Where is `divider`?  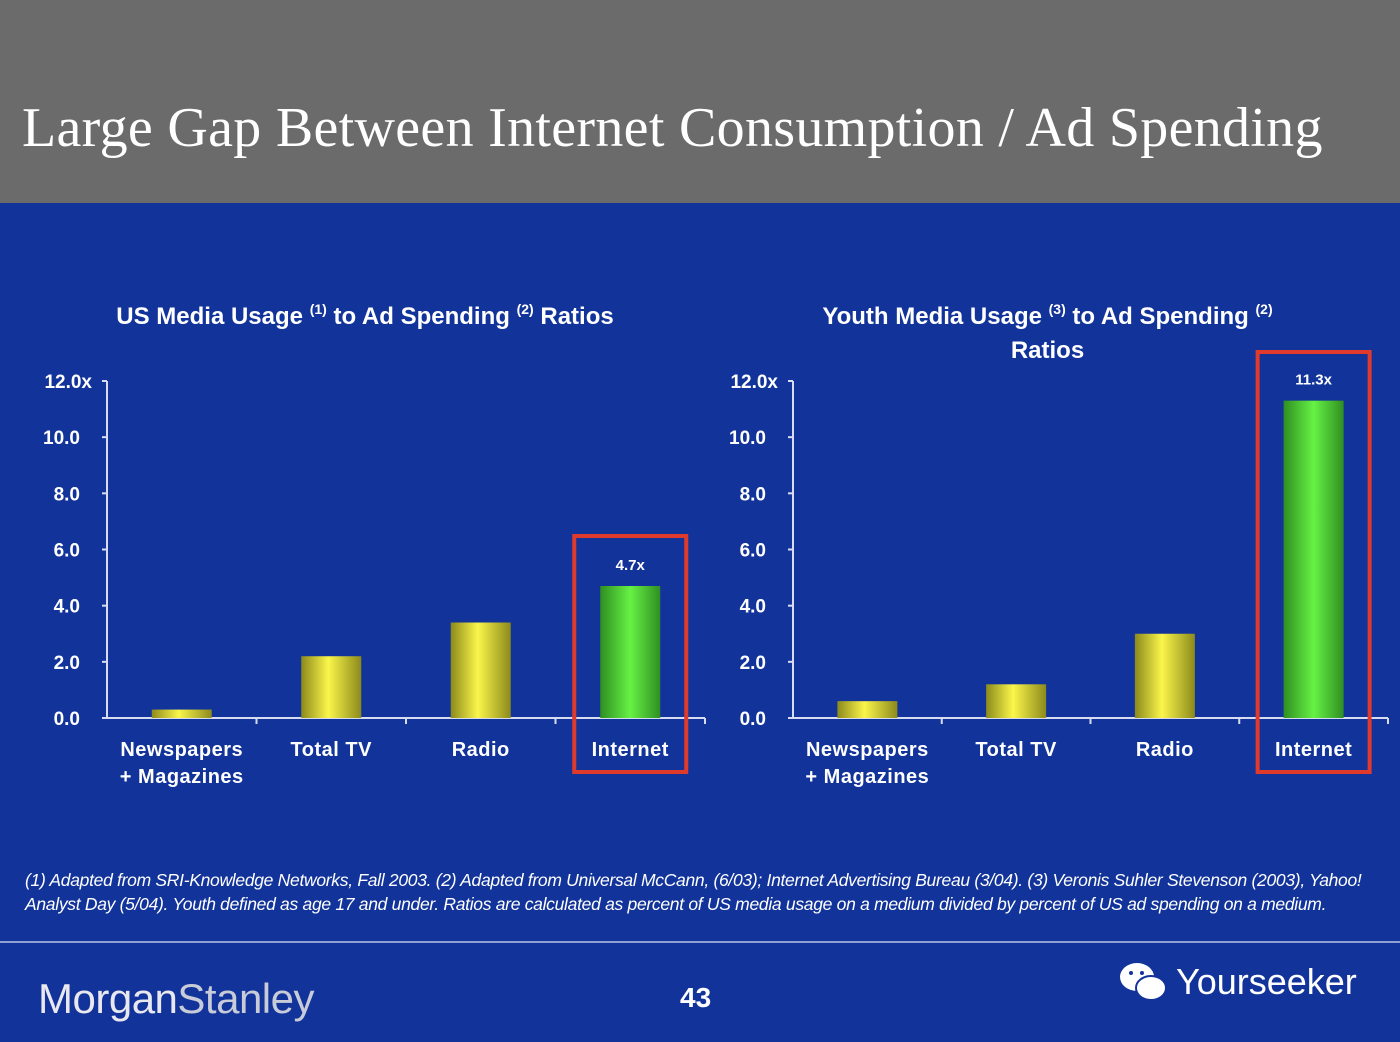
divider is located at coordinates (700, 942).